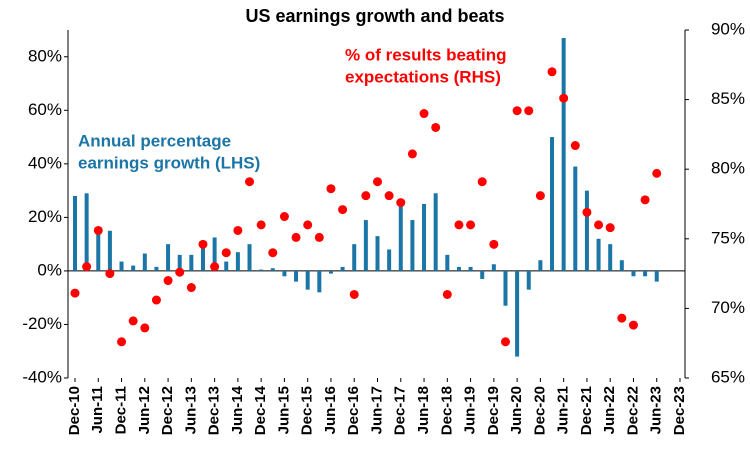 The width and height of the screenshot is (750, 455). Describe the element at coordinates (656, 410) in the screenshot. I see `x-tick-label: Jun-23` at that location.